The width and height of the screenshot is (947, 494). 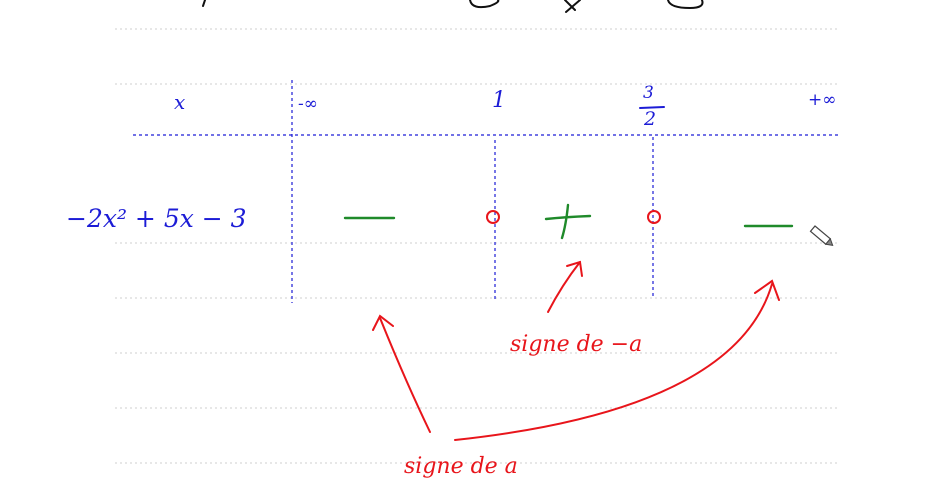 I want to click on arrow-to-left-sign, so click(x=405, y=375).